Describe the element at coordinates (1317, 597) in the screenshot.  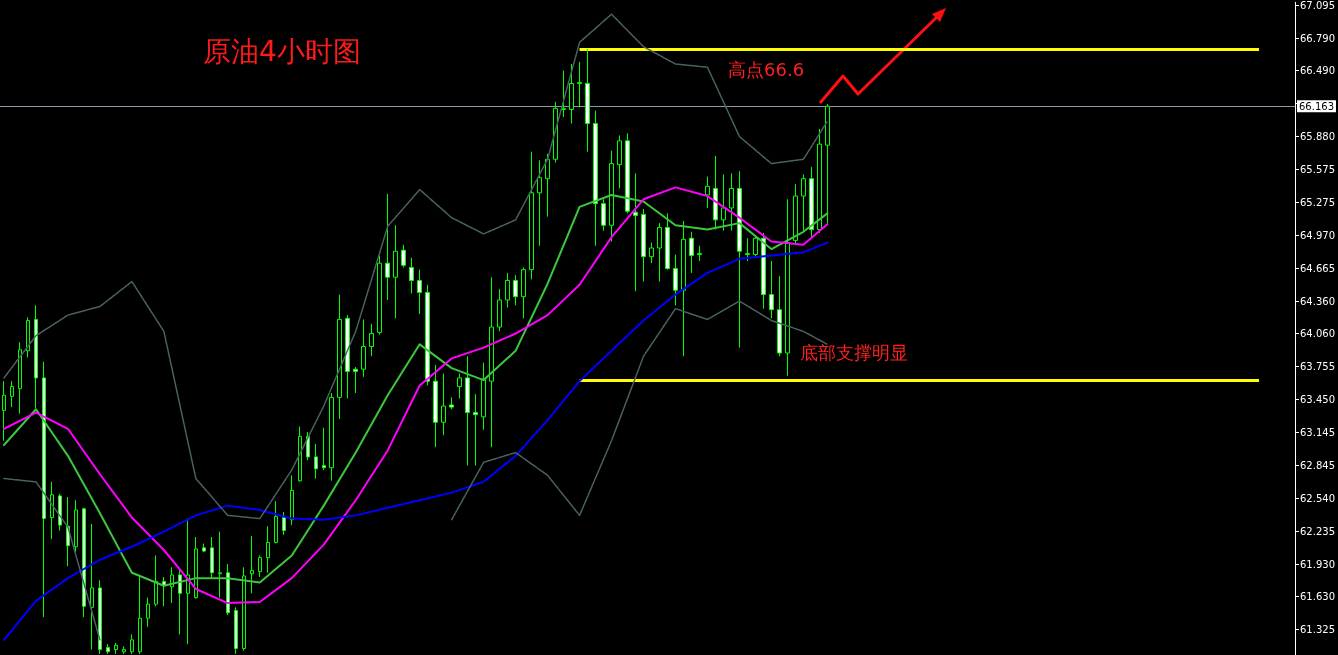
I see `y-tick-label: 61.630` at that location.